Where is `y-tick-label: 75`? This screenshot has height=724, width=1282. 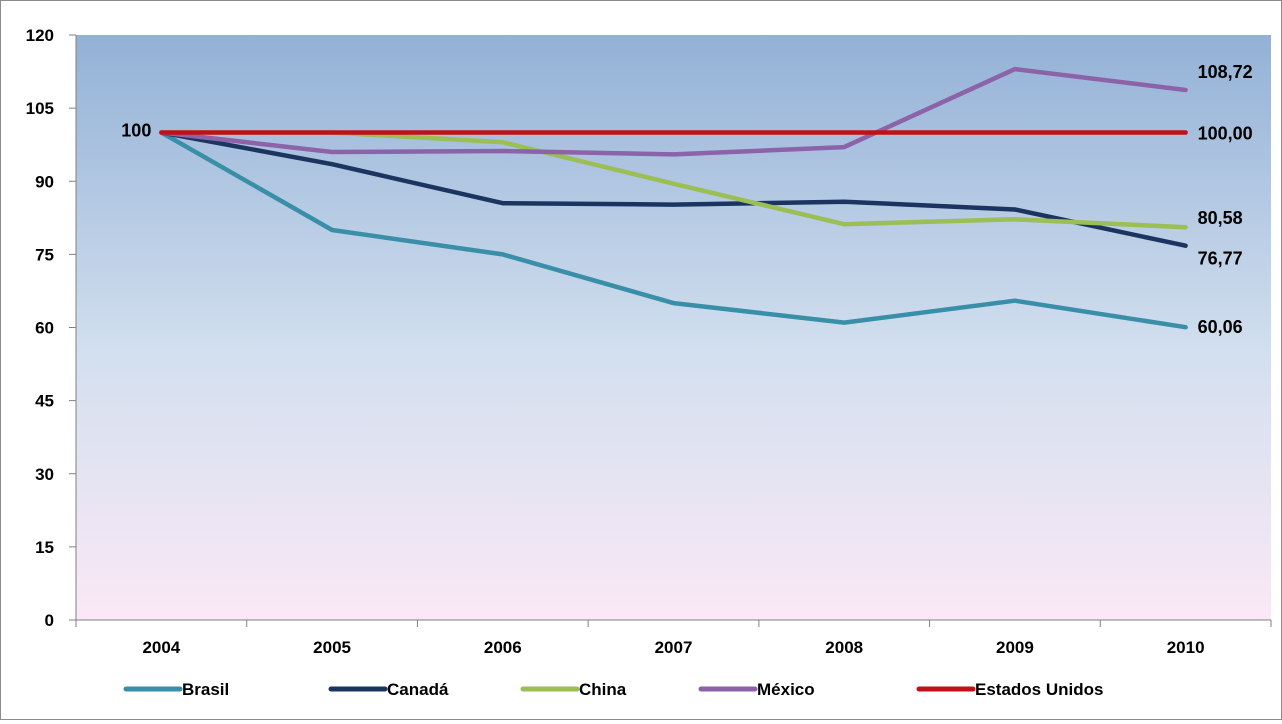 y-tick-label: 75 is located at coordinates (44, 254).